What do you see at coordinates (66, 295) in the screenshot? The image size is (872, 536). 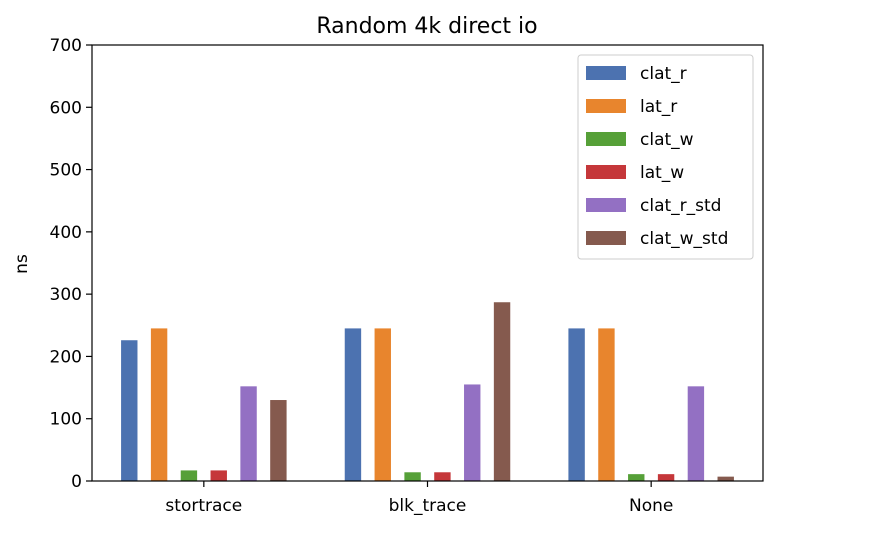 I see `y-tick-label: 300` at bounding box center [66, 295].